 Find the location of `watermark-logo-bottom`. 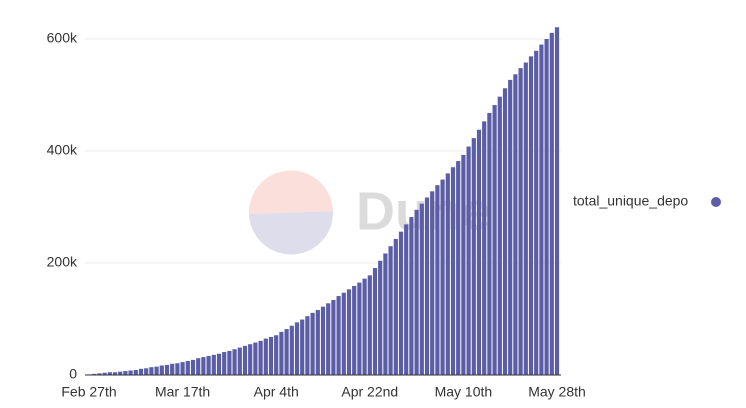

watermark-logo-bottom is located at coordinates (291, 233).